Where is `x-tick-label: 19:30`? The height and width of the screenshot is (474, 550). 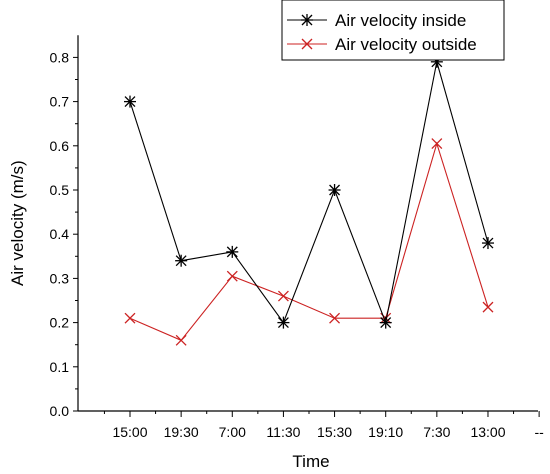 x-tick-label: 19:30 is located at coordinates (181, 432).